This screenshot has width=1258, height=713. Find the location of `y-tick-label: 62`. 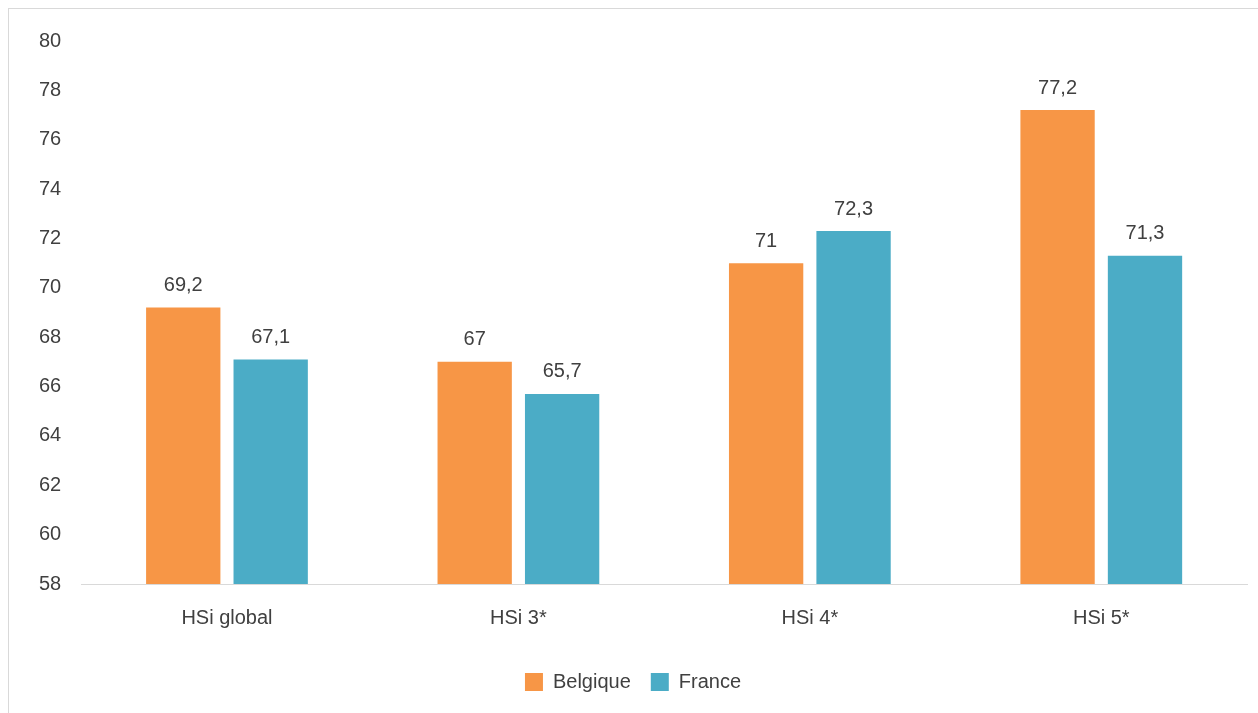

y-tick-label: 62 is located at coordinates (50, 483).